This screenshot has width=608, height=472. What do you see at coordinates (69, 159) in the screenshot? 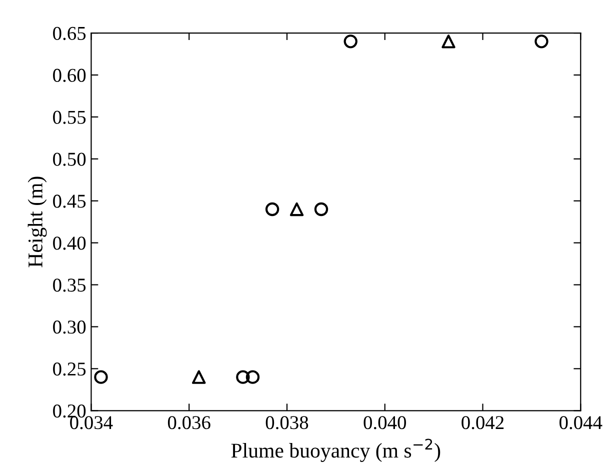
I see `y-tick-label: 0.50` at bounding box center [69, 159].